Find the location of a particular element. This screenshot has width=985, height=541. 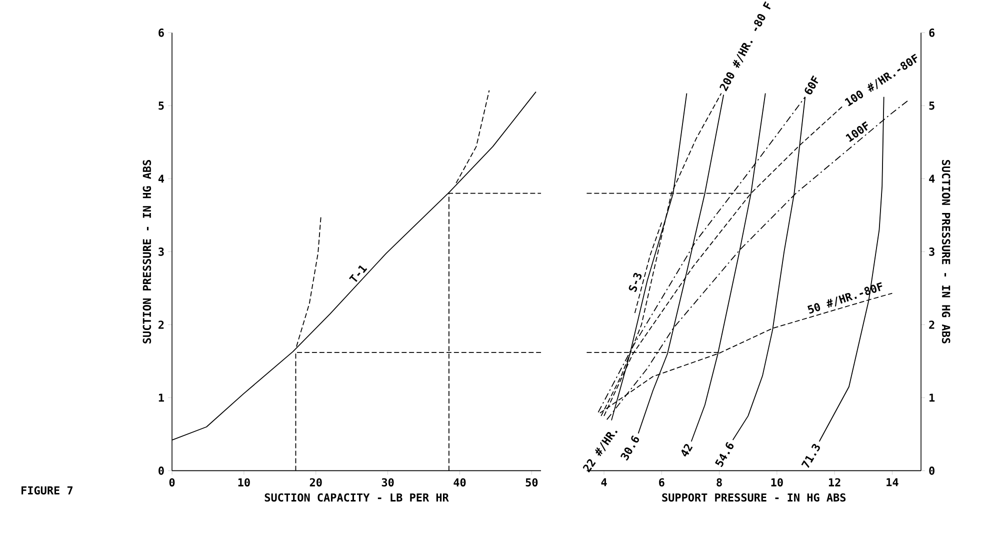

text: T-1 is located at coordinates (358, 273).